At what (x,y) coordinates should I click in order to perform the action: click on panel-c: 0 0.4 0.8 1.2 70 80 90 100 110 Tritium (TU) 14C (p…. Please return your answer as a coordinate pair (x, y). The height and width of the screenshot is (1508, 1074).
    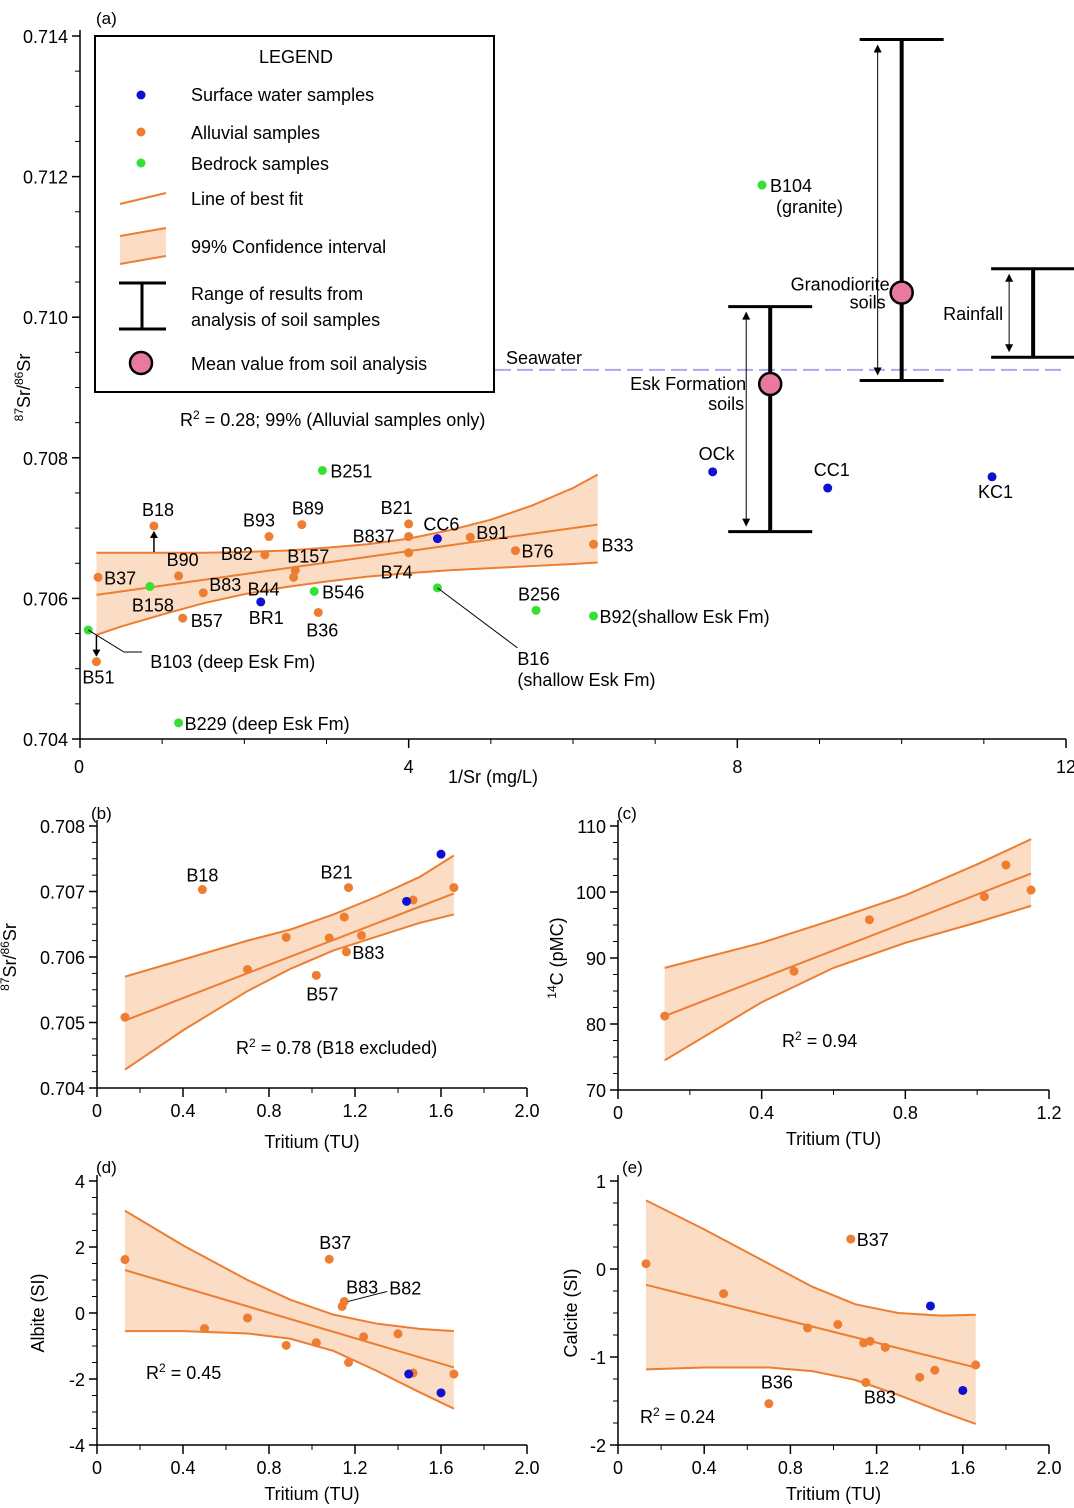
    Looking at the image, I should click on (803, 976).